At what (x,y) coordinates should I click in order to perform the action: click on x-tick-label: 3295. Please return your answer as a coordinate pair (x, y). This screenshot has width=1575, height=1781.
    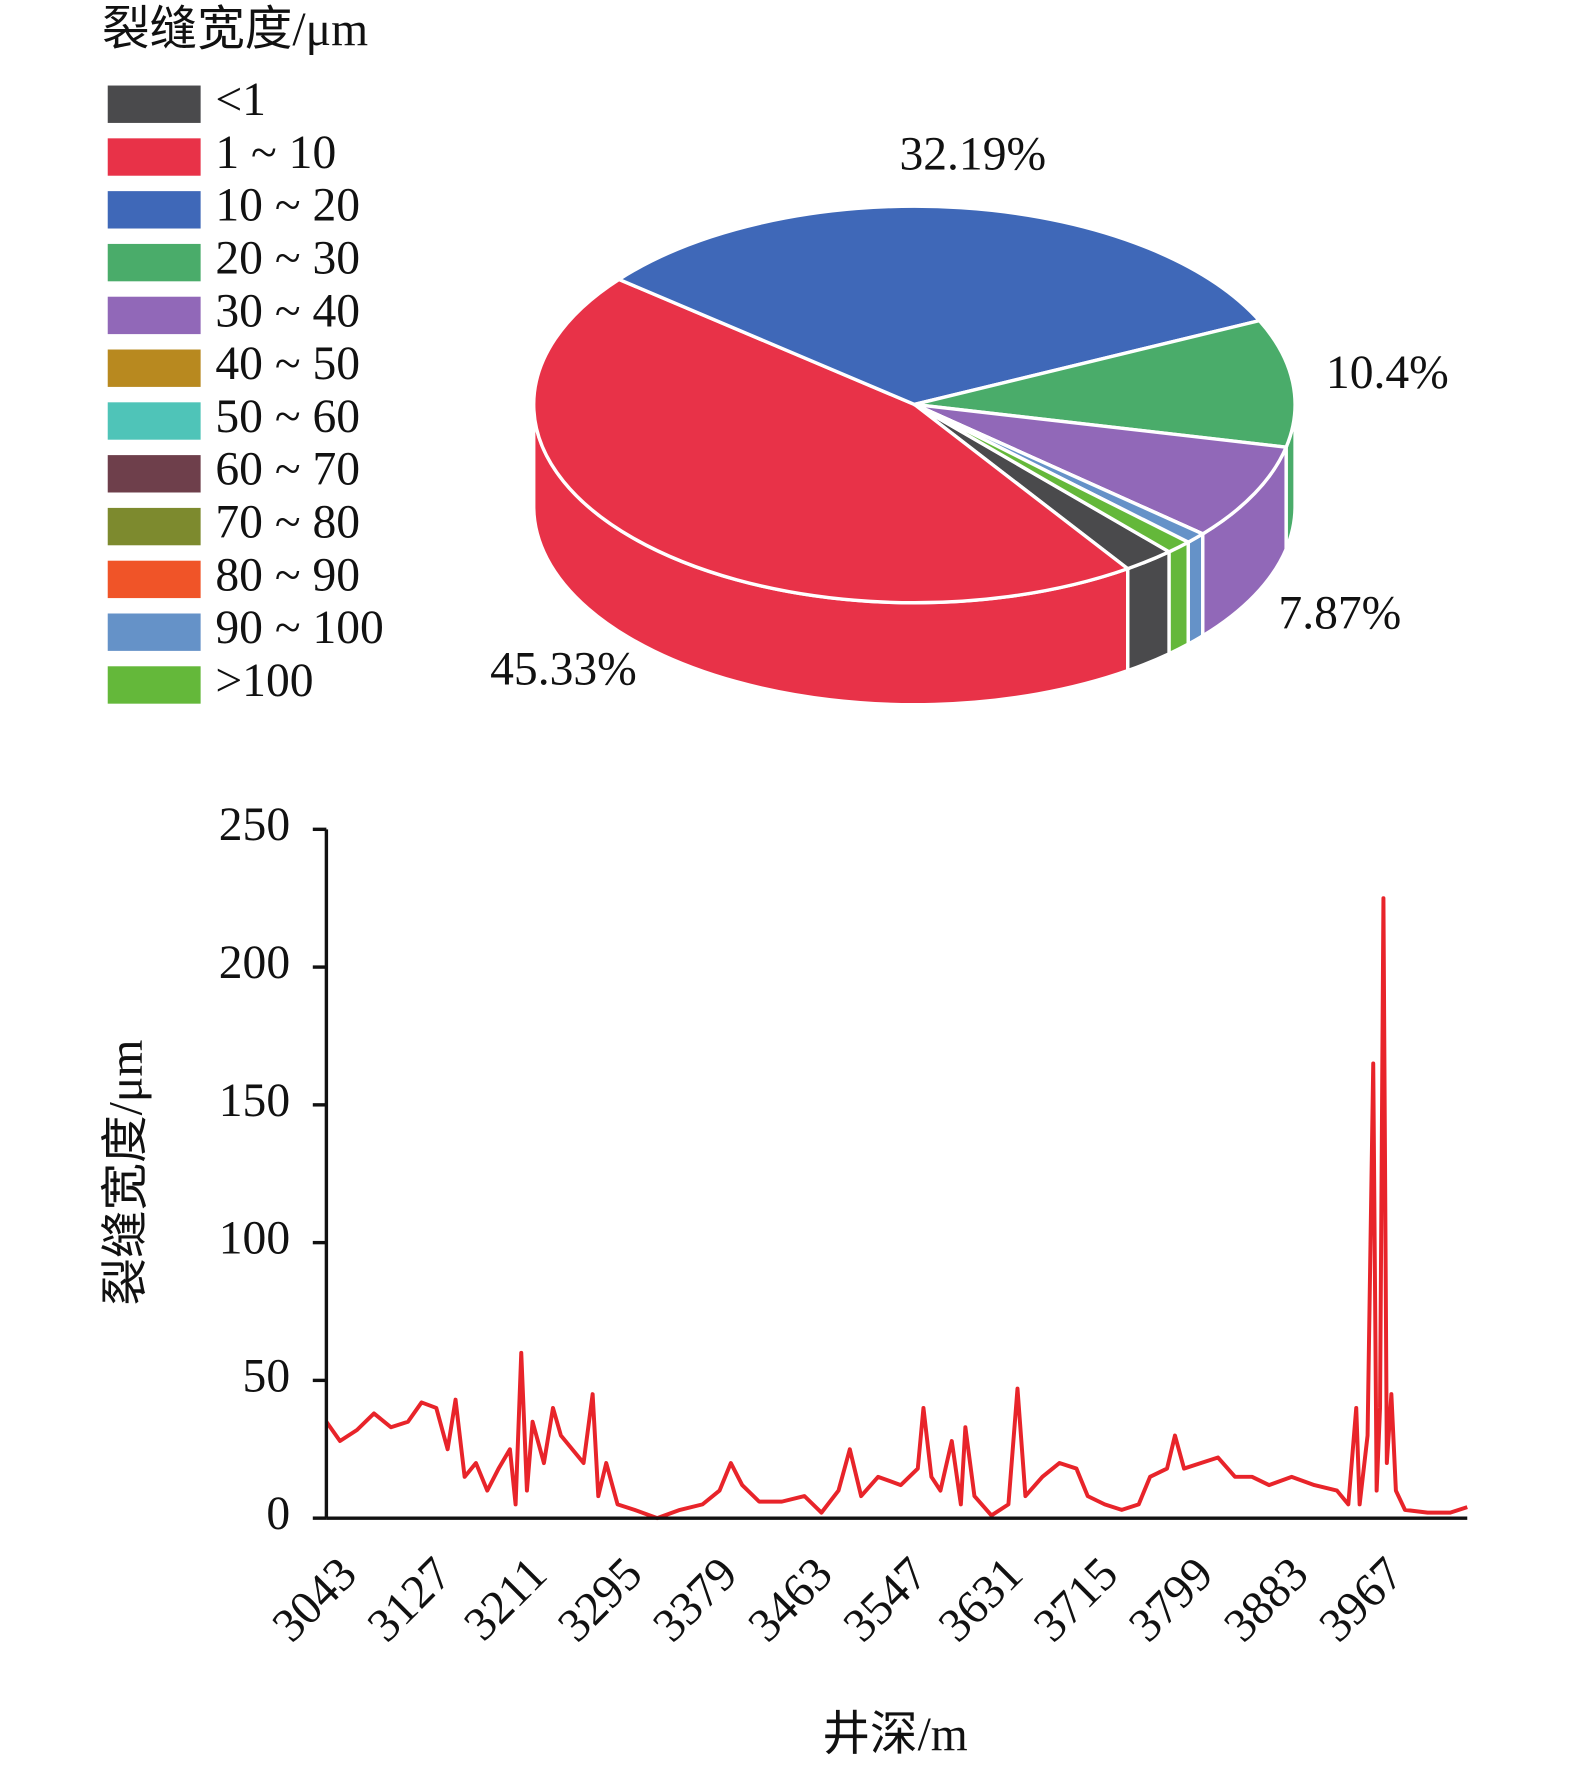
    Looking at the image, I should click on (600, 1600).